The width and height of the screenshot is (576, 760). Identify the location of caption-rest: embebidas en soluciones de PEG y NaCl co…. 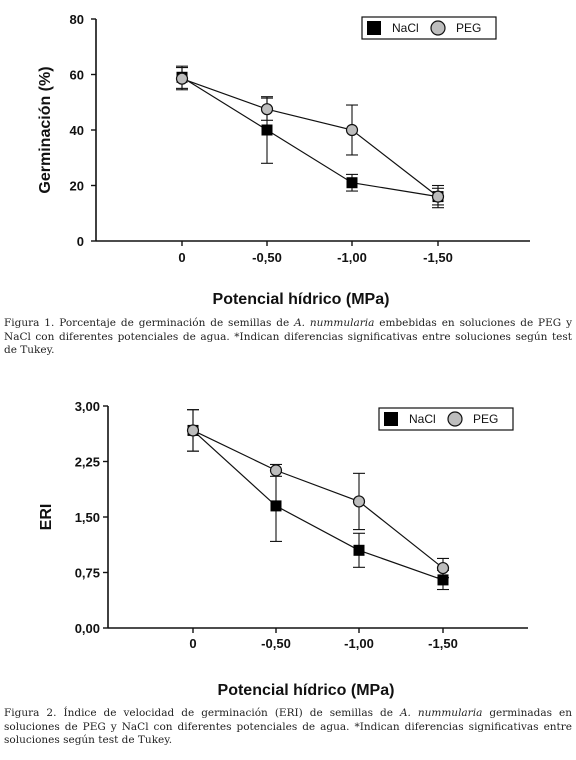
(288, 336).